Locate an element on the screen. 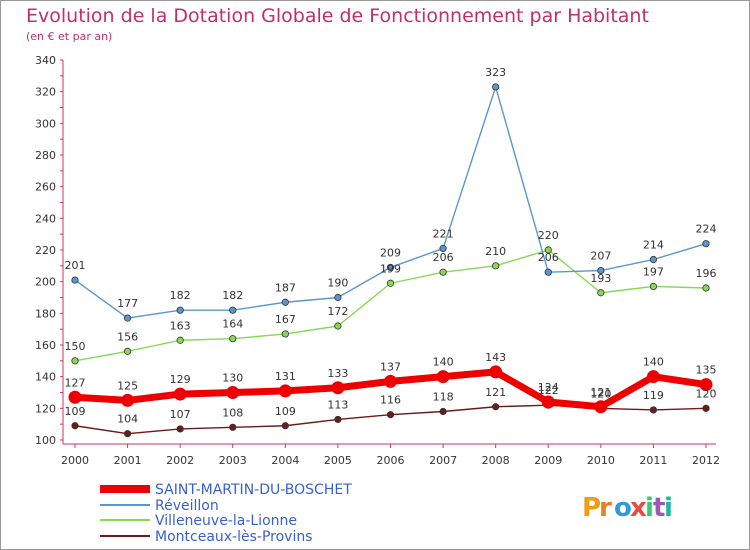 This screenshot has width=750, height=550. data-label: 129 is located at coordinates (180, 379).